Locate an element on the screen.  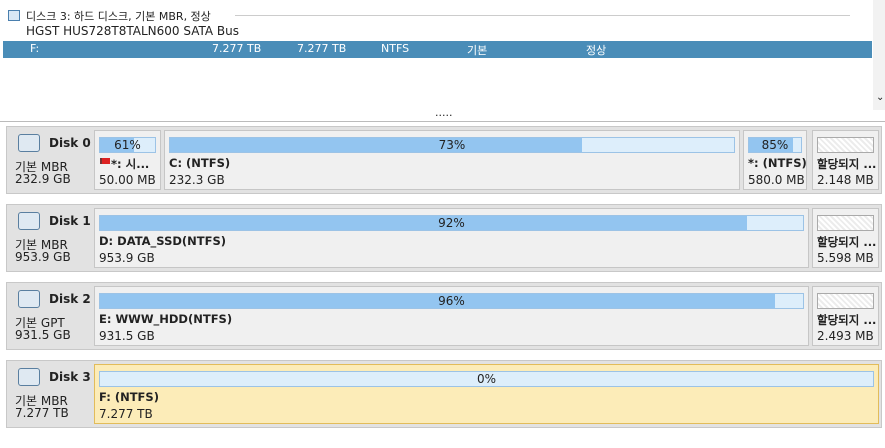
partition-label: E: WWW_HDD(NTFS) is located at coordinates (166, 319).